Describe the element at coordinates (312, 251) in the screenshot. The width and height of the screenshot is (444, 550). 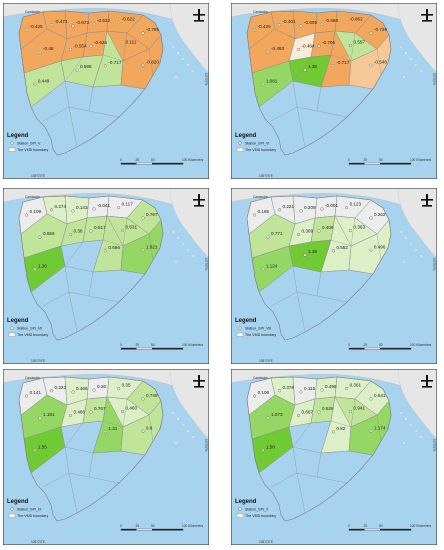
I see `spi-value-label: 1.36` at that location.